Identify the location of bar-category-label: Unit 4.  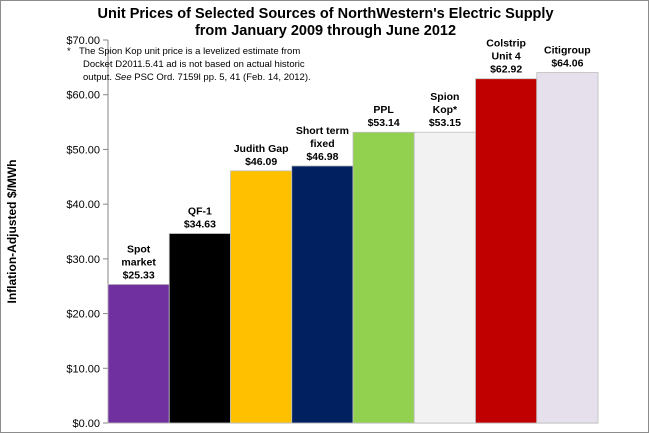
(506, 57).